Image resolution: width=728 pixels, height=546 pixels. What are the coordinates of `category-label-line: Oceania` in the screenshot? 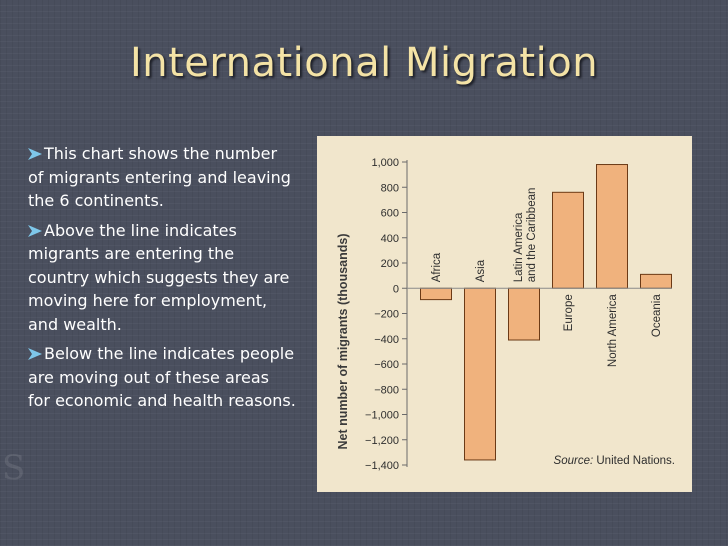 It's located at (657, 315).